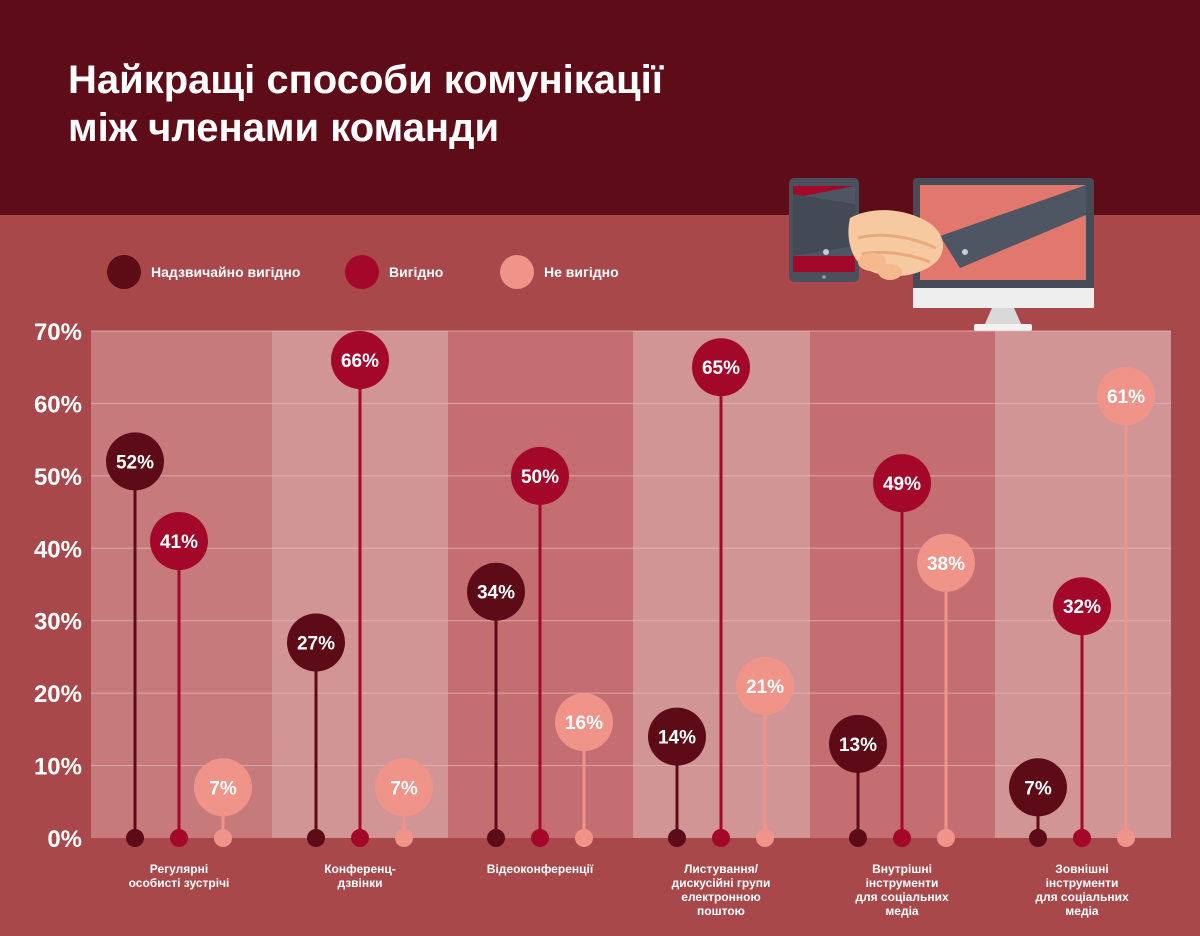 The height and width of the screenshot is (936, 1200). I want to click on data-label: 66%, so click(360, 361).